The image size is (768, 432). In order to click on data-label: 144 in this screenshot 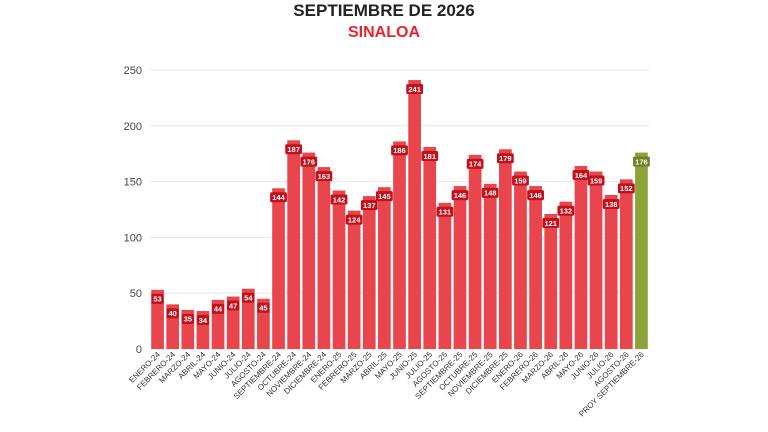, I will do `click(278, 197)`.